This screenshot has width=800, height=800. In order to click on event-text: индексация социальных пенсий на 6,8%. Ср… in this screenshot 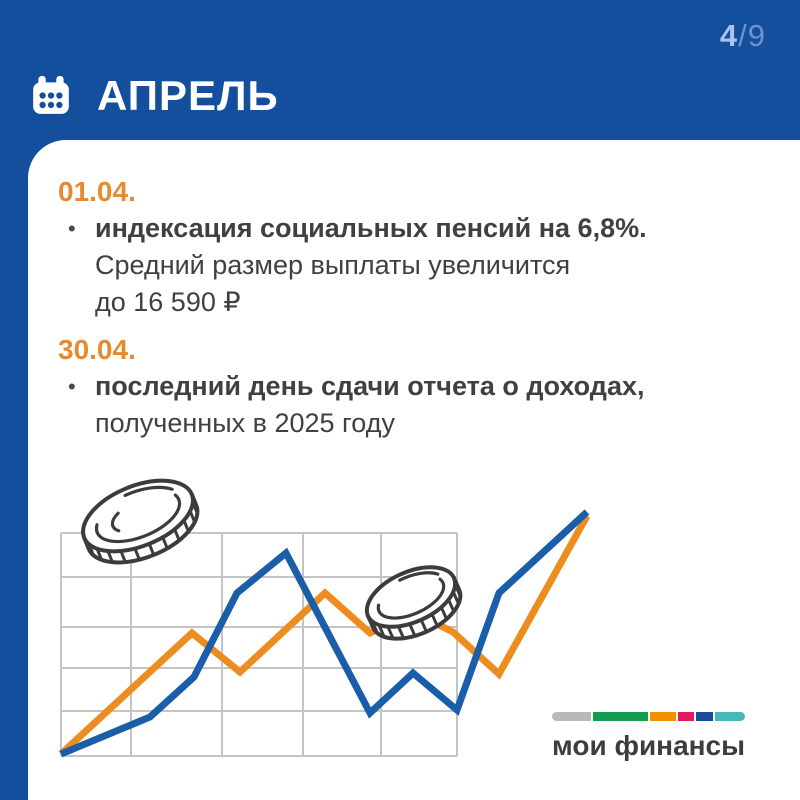, I will do `click(371, 265)`.